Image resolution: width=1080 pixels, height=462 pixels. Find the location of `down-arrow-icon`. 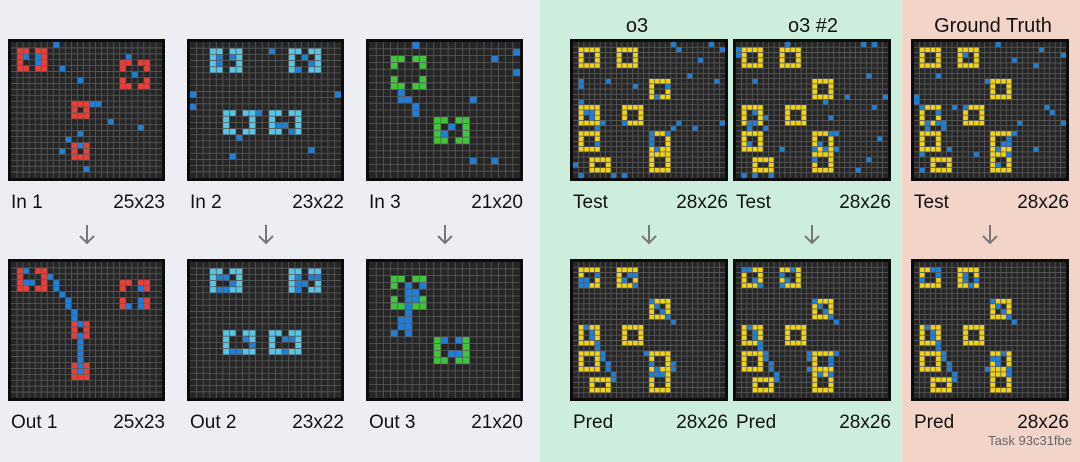

down-arrow-icon is located at coordinates (649, 235).